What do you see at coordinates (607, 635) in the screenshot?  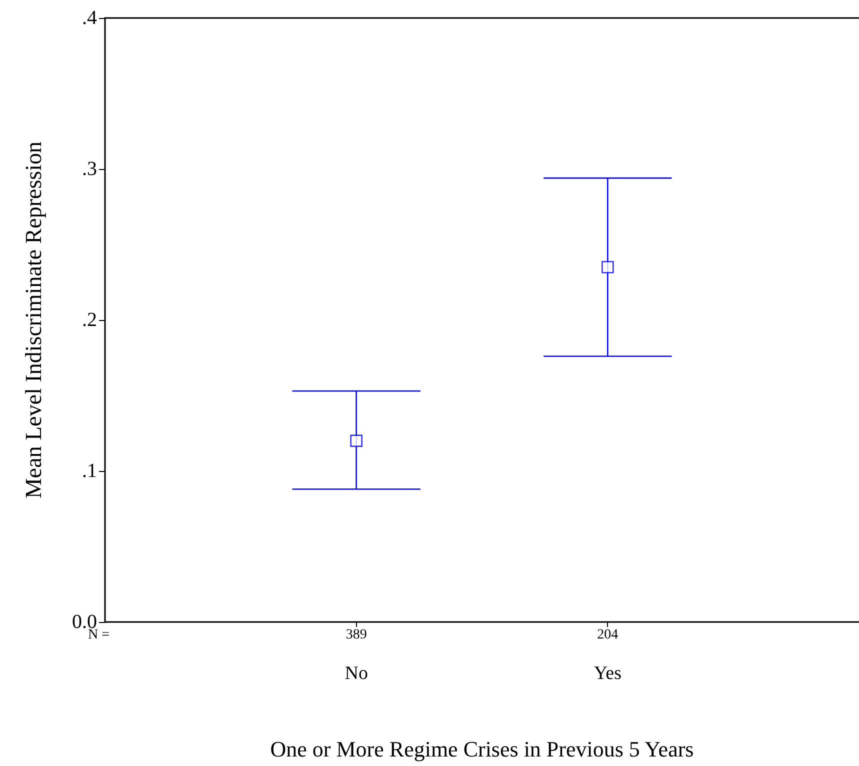 I see `text: 204` at bounding box center [607, 635].